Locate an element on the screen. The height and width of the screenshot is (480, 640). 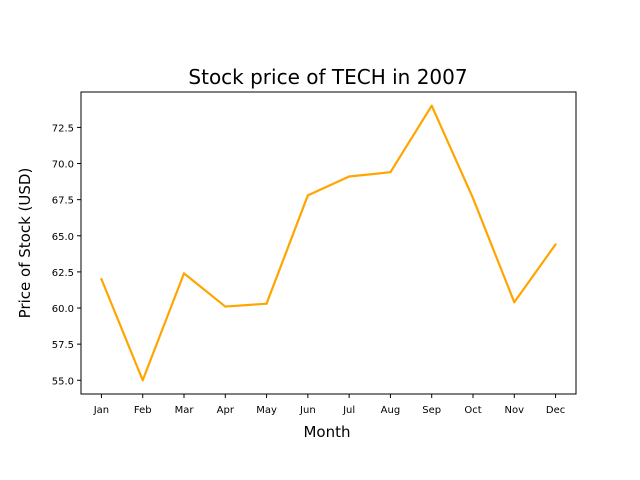
x-tick-label: Sep is located at coordinates (431, 410).